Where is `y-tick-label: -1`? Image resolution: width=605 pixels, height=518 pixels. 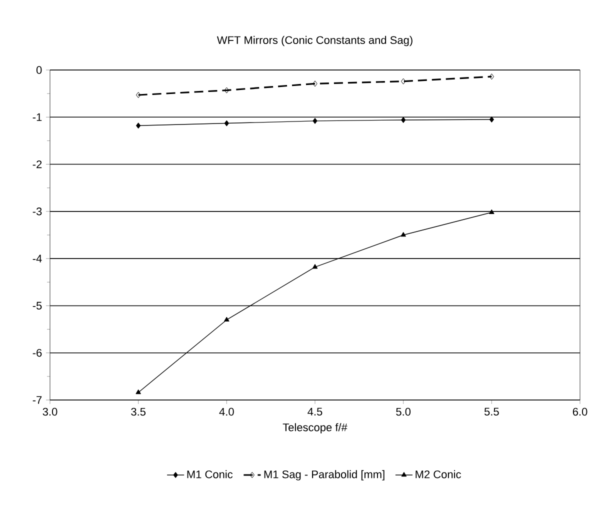 y-tick-label: -1 is located at coordinates (37, 117).